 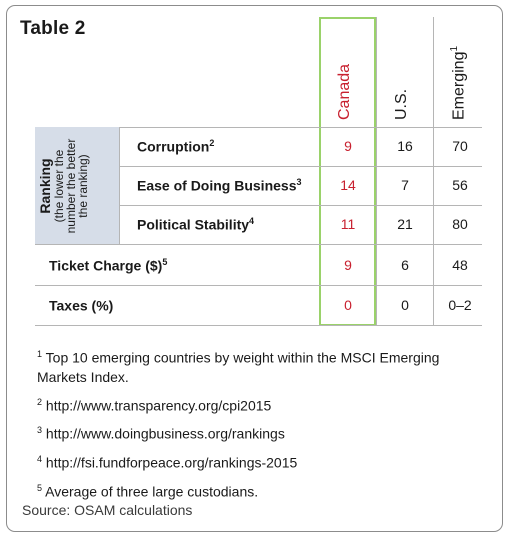 I want to click on row-label-political-stability: Political Stability4, so click(x=196, y=224).